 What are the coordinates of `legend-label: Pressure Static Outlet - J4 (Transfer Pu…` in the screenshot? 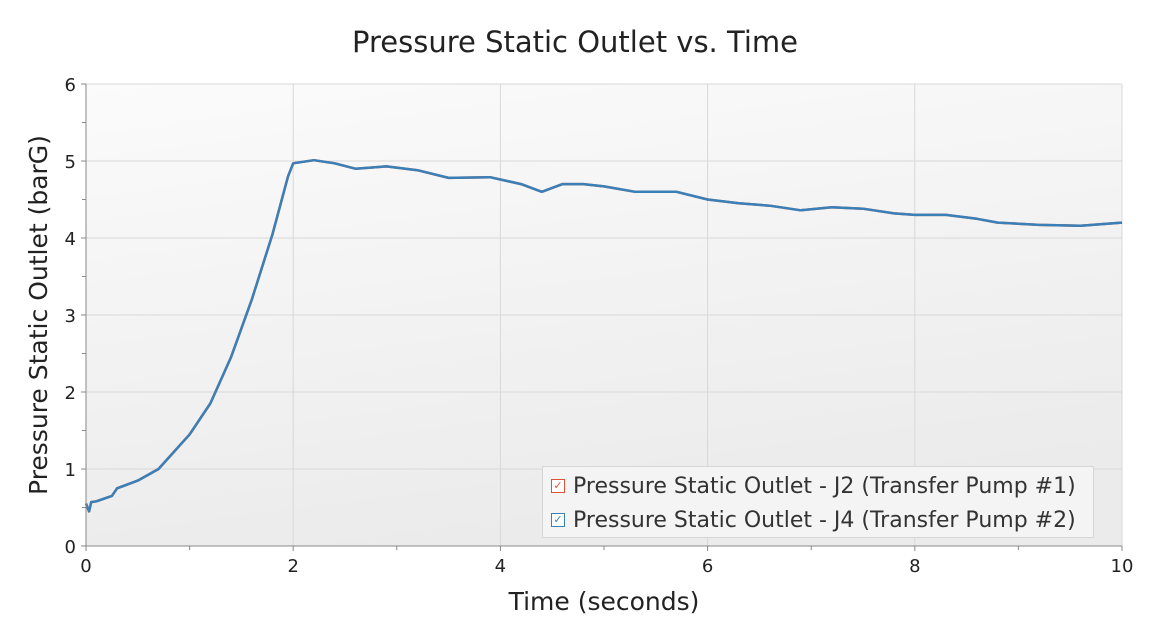 It's located at (824, 520).